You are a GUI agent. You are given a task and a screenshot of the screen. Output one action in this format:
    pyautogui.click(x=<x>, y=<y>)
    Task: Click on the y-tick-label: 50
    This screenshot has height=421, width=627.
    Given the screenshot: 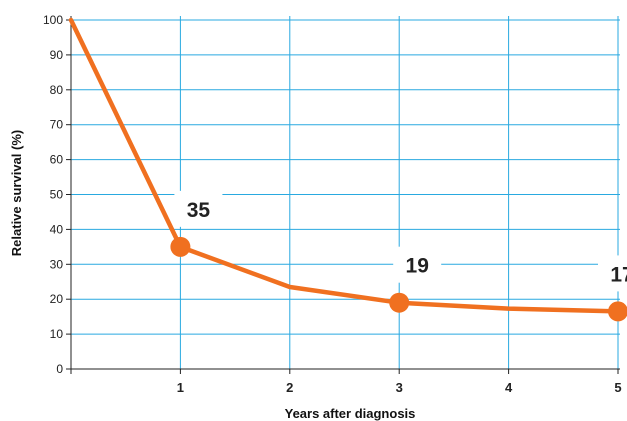 What is the action you would take?
    pyautogui.click(x=57, y=195)
    